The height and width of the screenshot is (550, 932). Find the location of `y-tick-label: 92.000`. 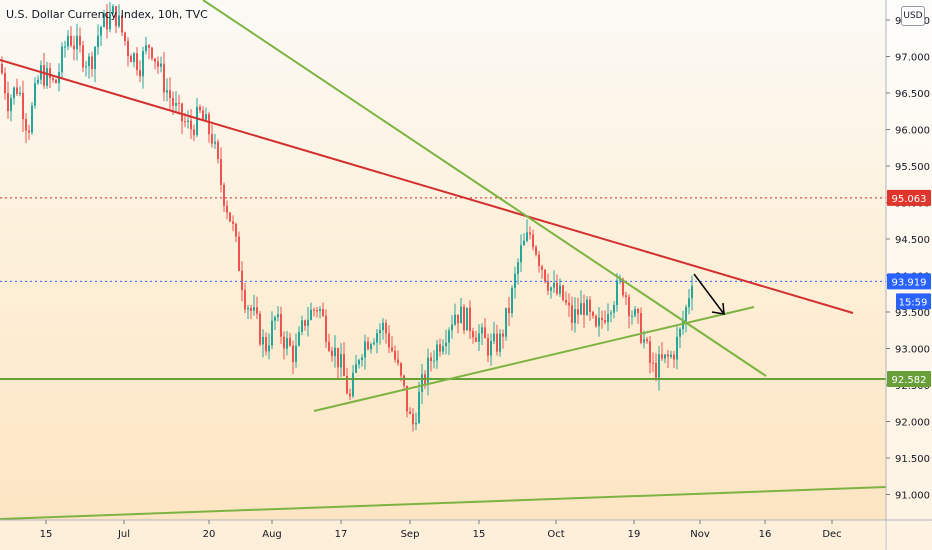

y-tick-label: 92.000 is located at coordinates (912, 423).